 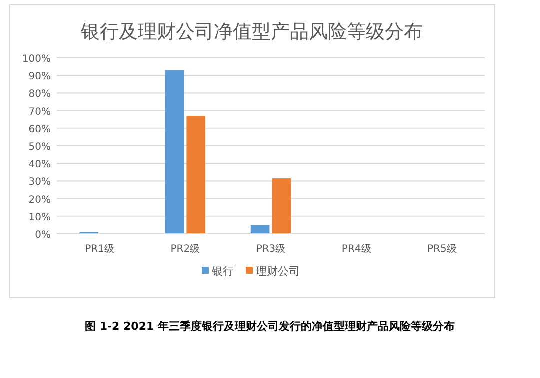 What do you see at coordinates (39, 200) in the screenshot?
I see `y-tick-label: 20%` at bounding box center [39, 200].